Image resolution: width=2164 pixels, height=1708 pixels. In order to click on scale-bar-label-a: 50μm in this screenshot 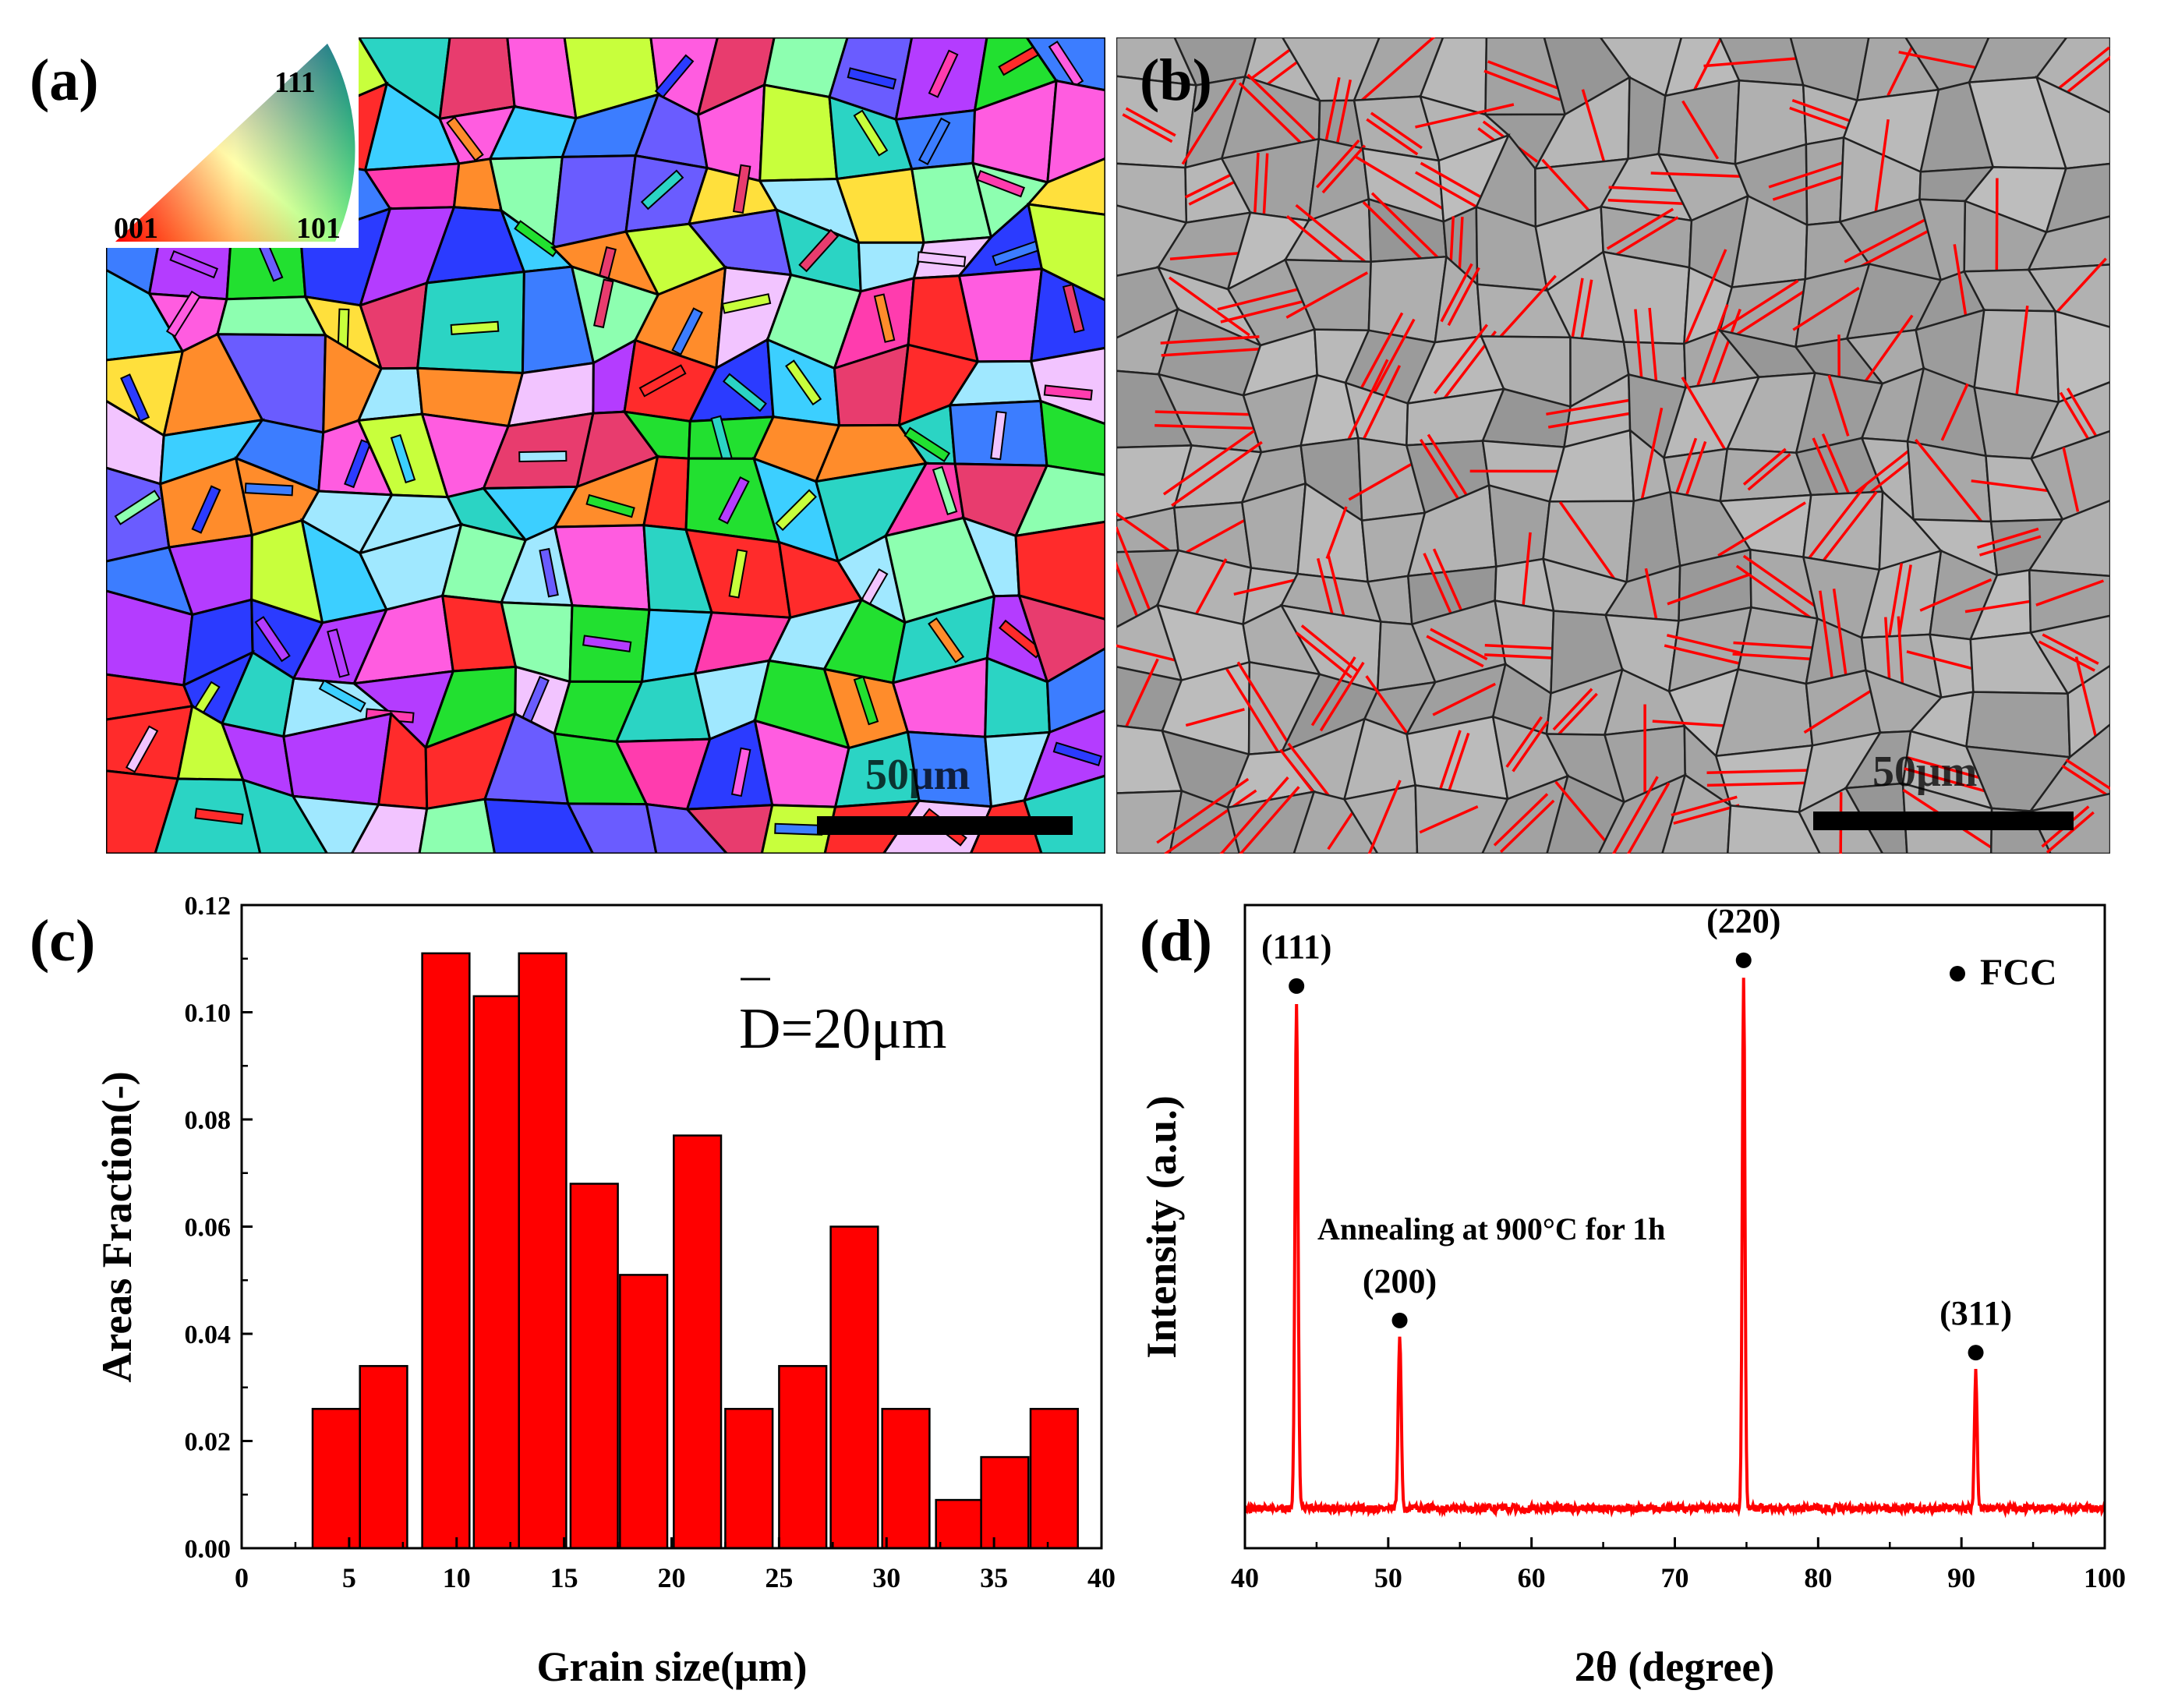, I will do `click(918, 775)`.